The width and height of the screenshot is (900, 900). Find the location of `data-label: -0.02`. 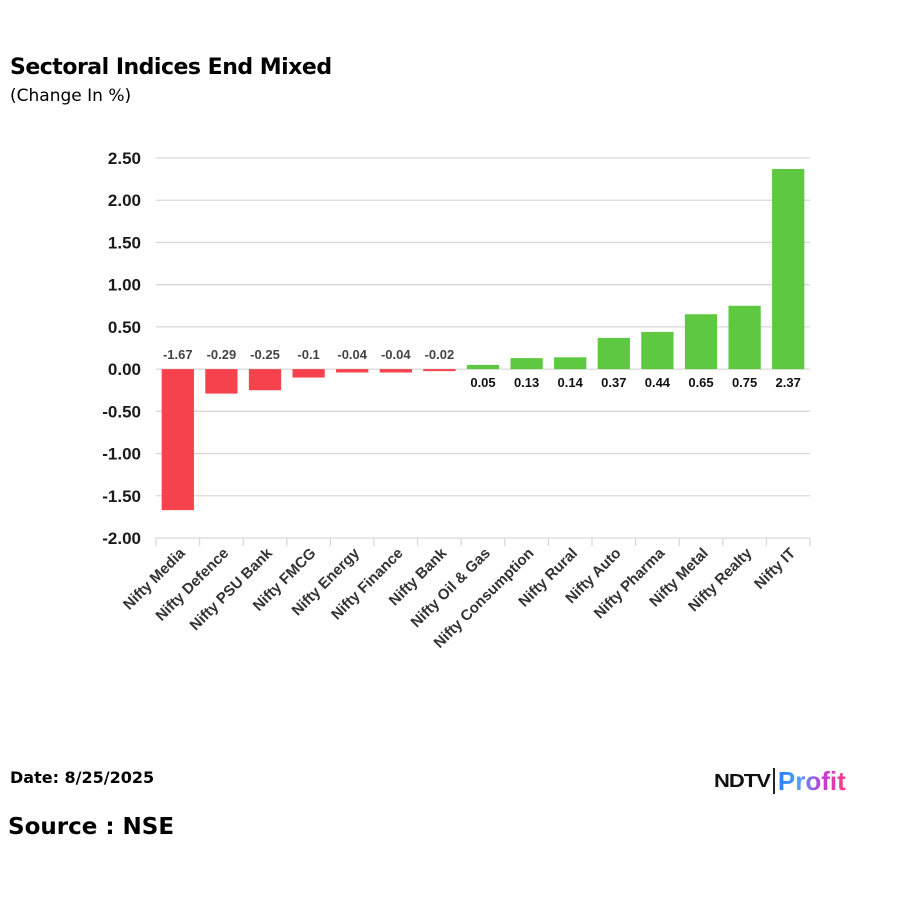

data-label: -0.02 is located at coordinates (440, 354).